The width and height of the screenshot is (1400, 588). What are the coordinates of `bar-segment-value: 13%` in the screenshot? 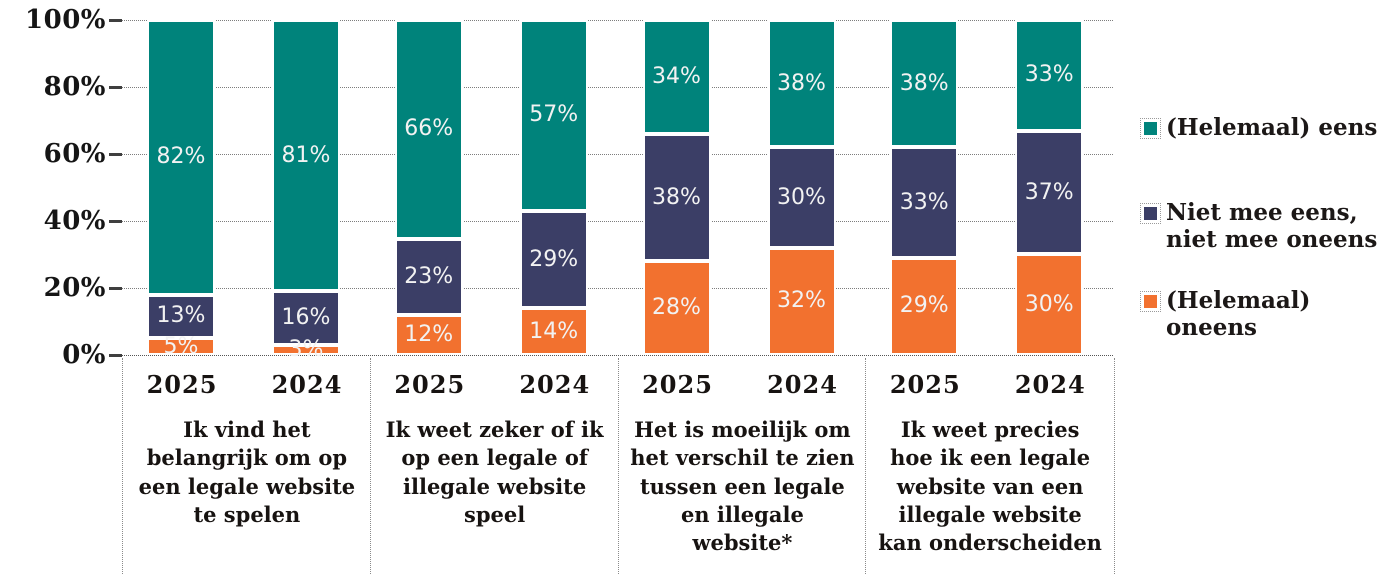 It's located at (181, 316).